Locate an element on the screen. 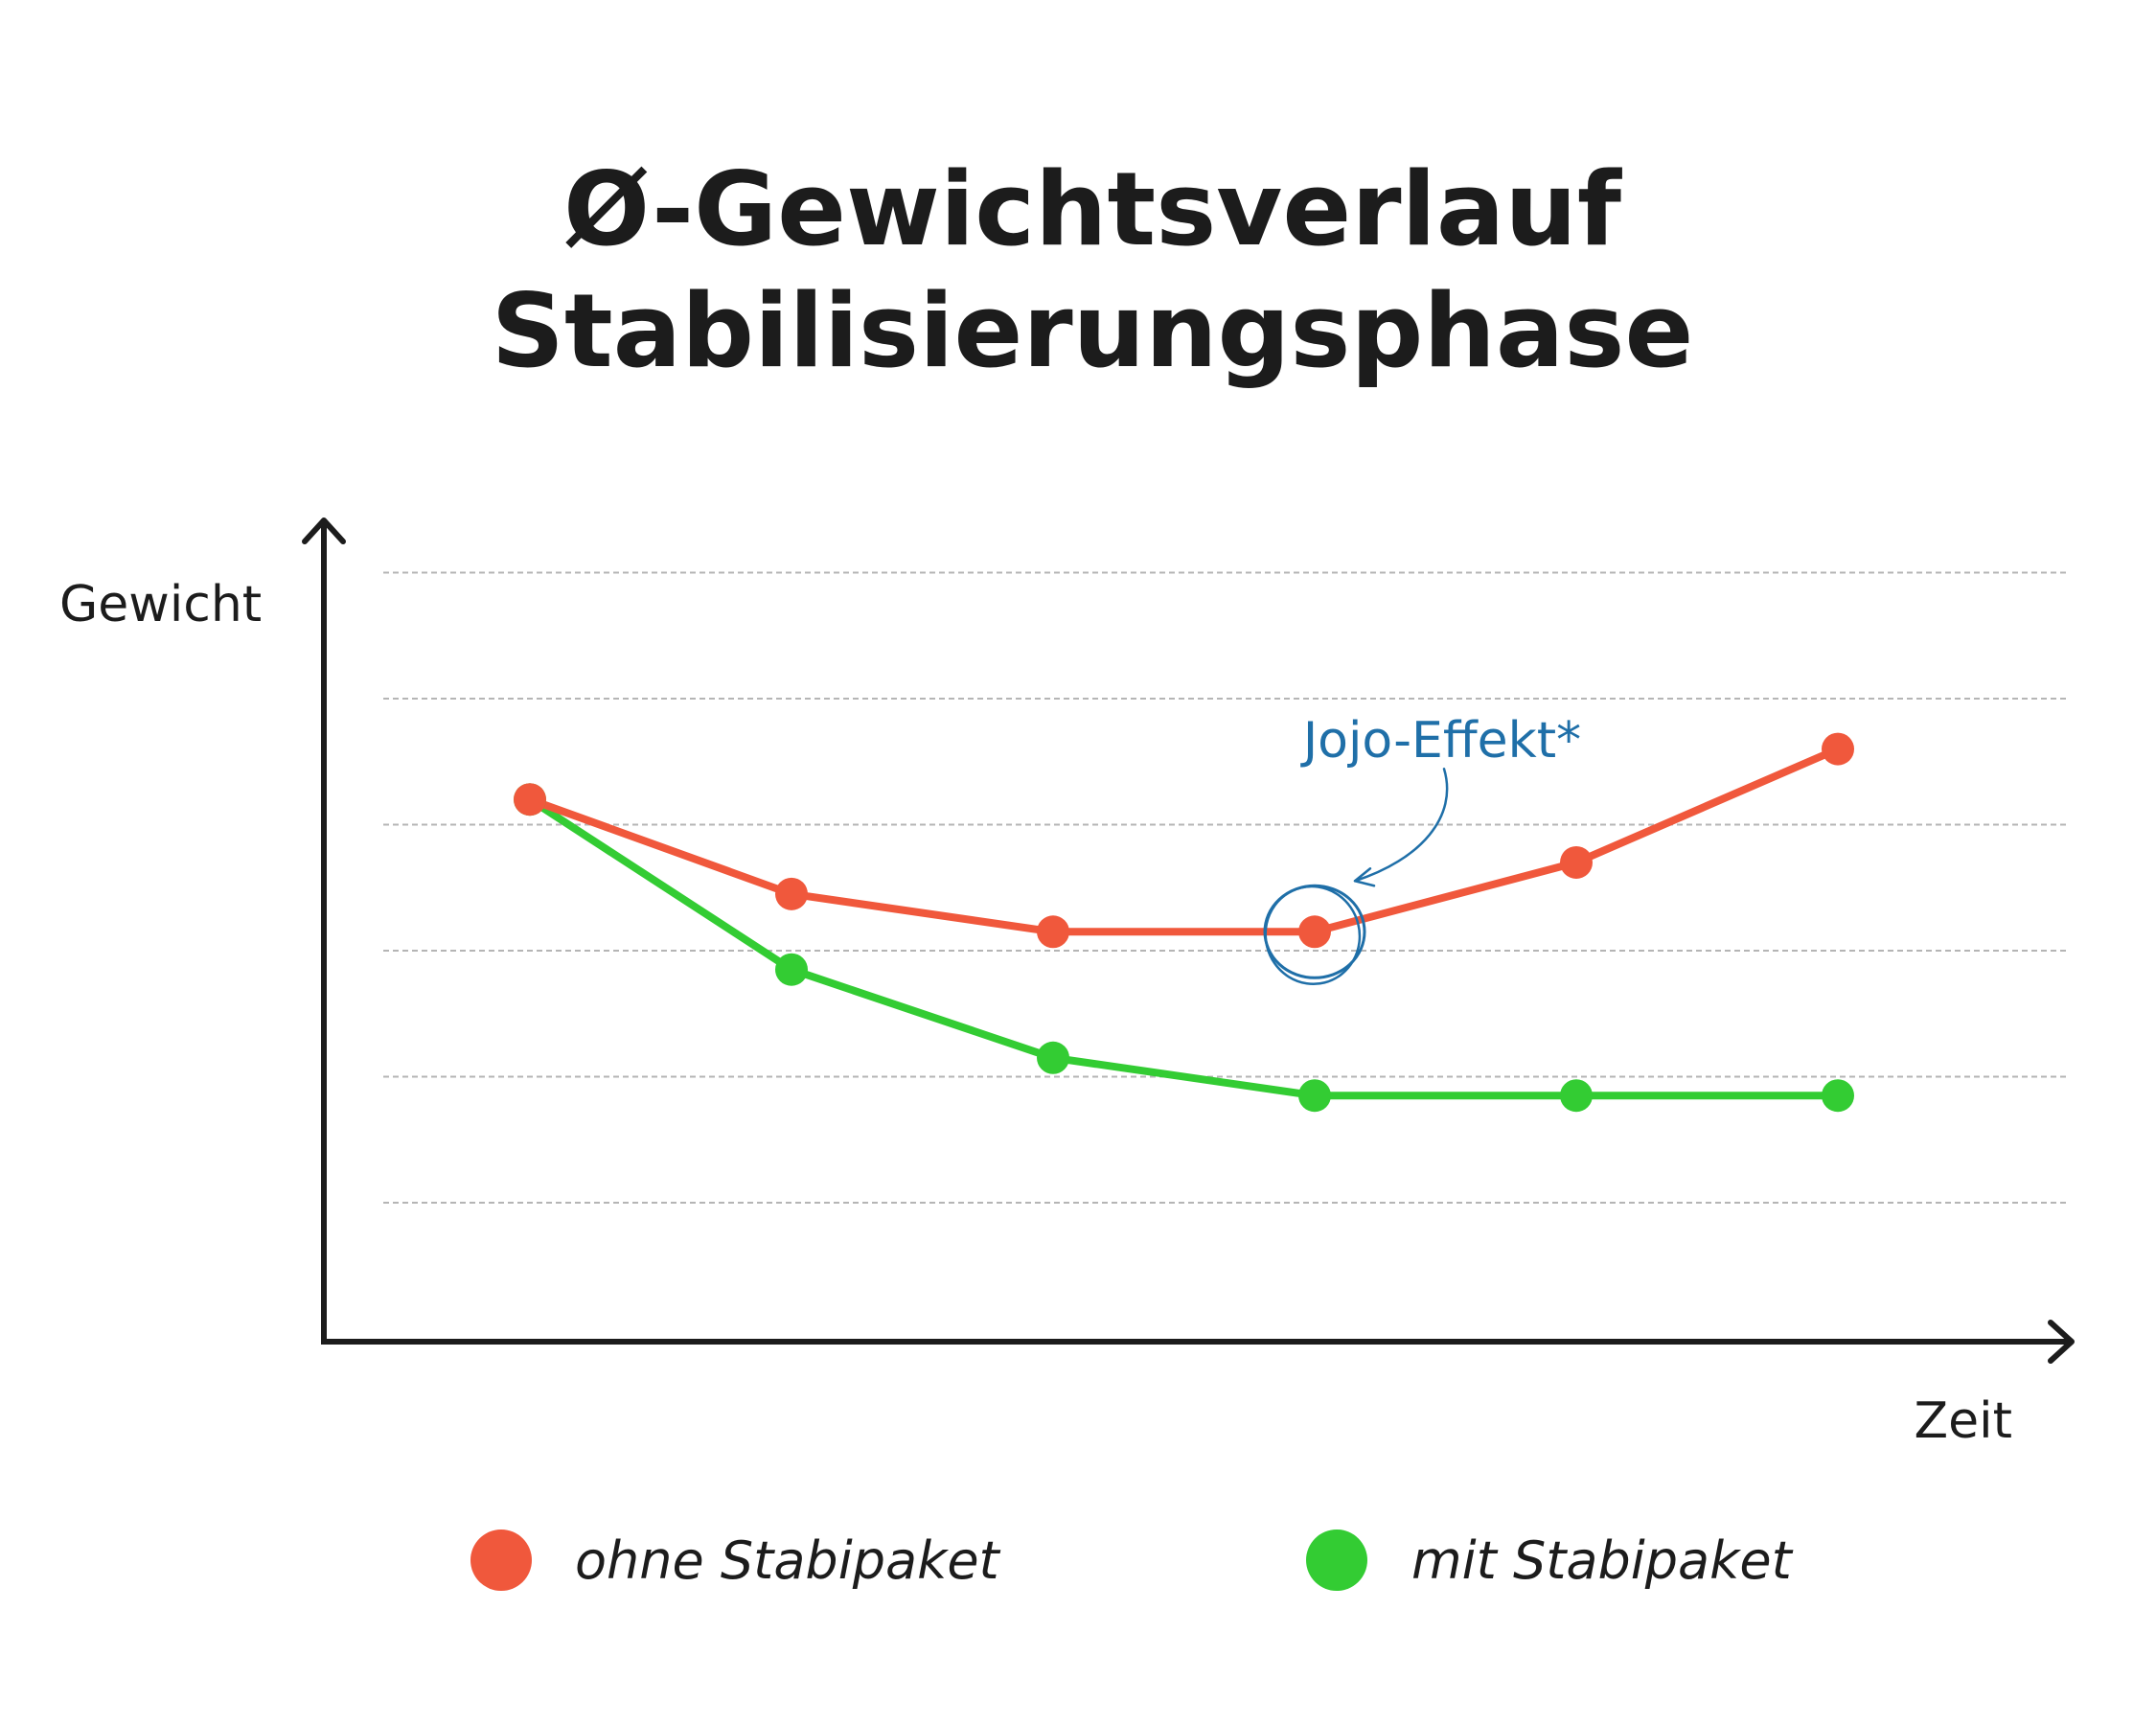 The height and width of the screenshot is (1725, 2156). series-layer is located at coordinates (1184, 922).